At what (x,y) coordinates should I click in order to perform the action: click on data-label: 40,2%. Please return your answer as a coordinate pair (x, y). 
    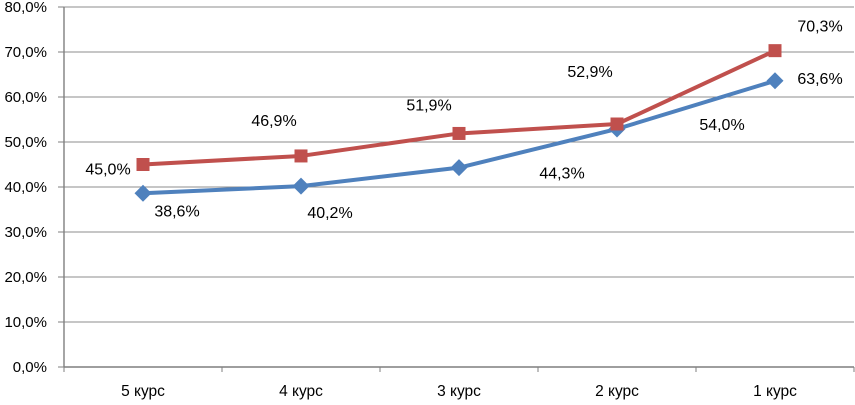
    Looking at the image, I should click on (329, 213).